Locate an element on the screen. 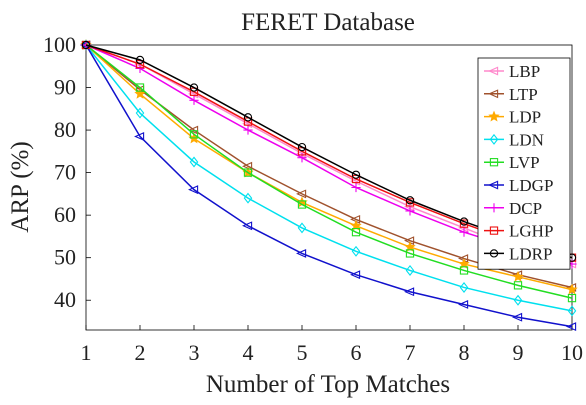  x-tick-label: 2 is located at coordinates (140, 352).